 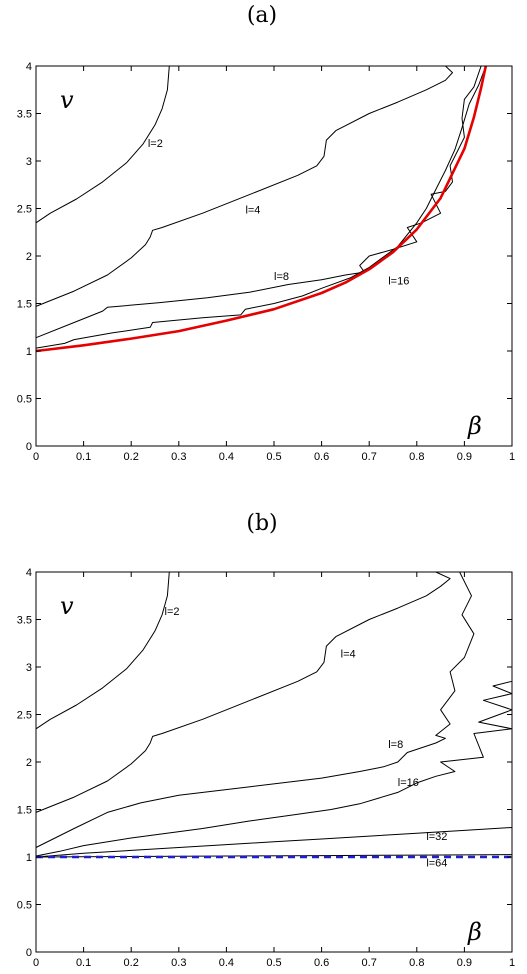 What do you see at coordinates (436, 837) in the screenshot?
I see `curve-label: l=32` at bounding box center [436, 837].